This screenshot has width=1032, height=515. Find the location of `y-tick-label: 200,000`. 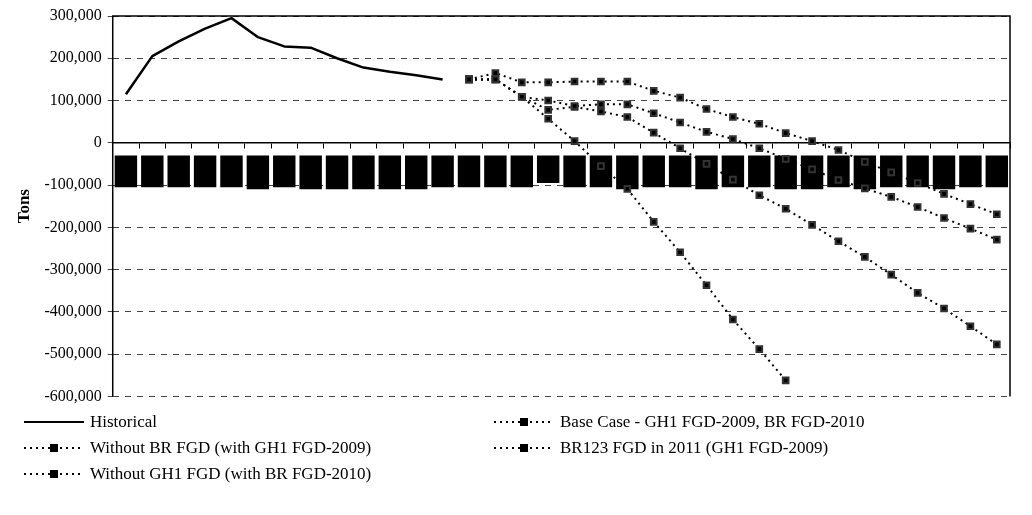

y-tick-label: 200,000 is located at coordinates (75, 57).